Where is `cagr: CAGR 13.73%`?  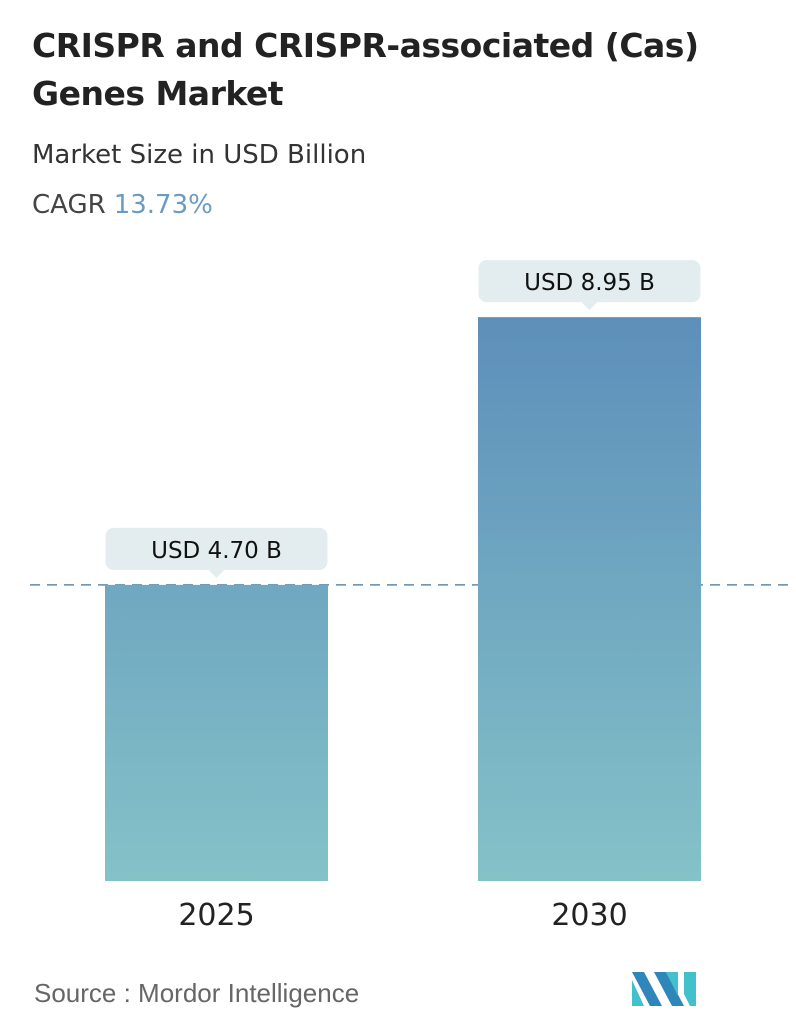
cagr: CAGR 13.73% is located at coordinates (122, 205).